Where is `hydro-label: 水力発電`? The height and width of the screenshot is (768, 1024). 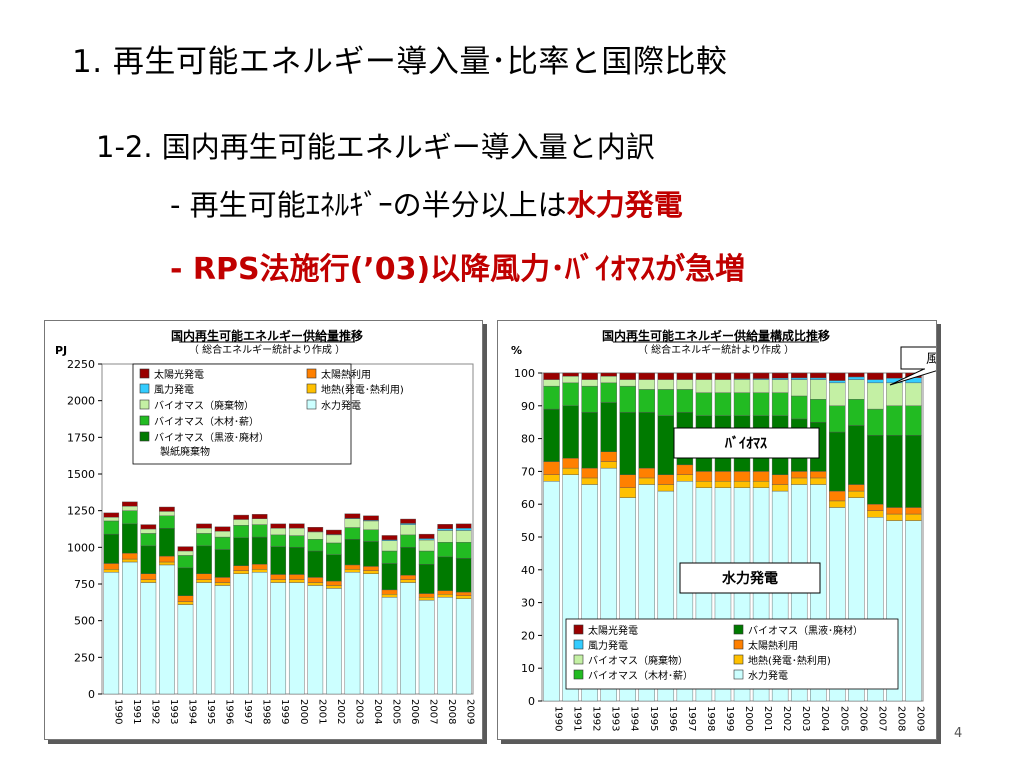
hydro-label: 水力発電 is located at coordinates (750, 578).